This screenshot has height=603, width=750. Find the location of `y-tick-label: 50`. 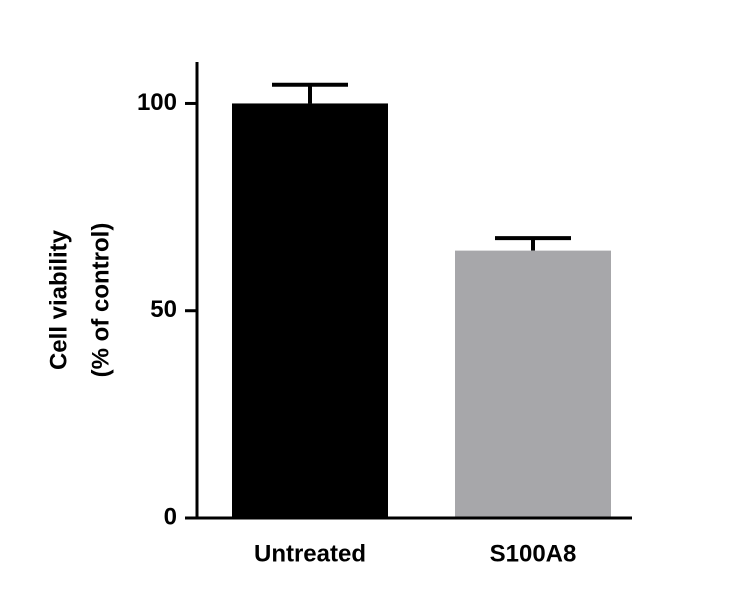

y-tick-label: 50 is located at coordinates (163, 309).